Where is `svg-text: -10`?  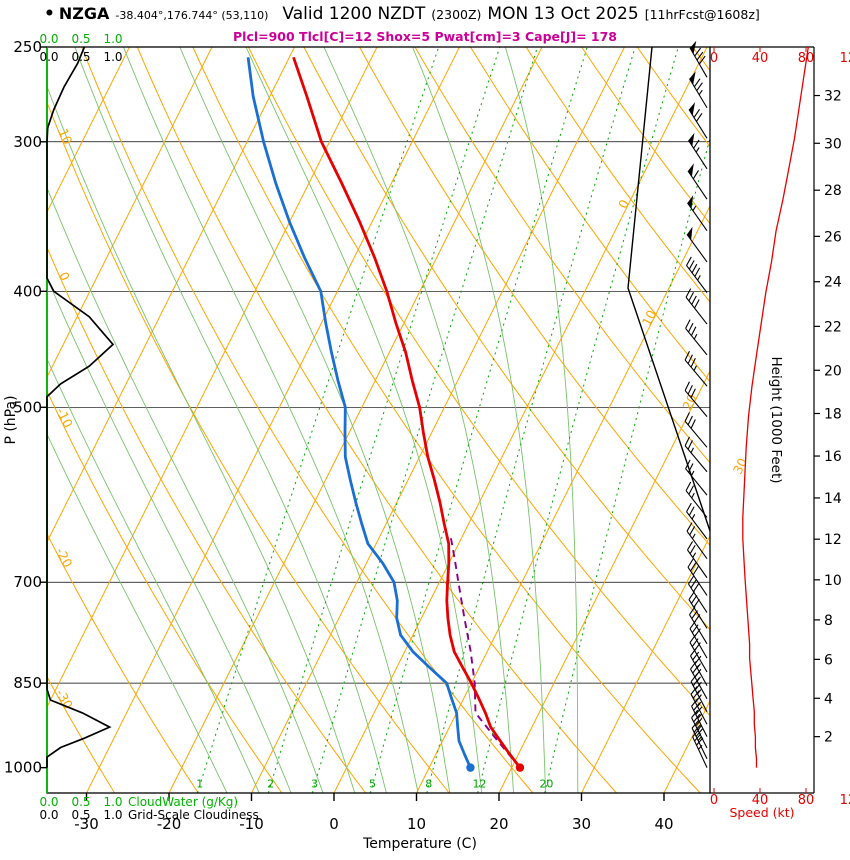 svg-text: -10 is located at coordinates (64, 417).